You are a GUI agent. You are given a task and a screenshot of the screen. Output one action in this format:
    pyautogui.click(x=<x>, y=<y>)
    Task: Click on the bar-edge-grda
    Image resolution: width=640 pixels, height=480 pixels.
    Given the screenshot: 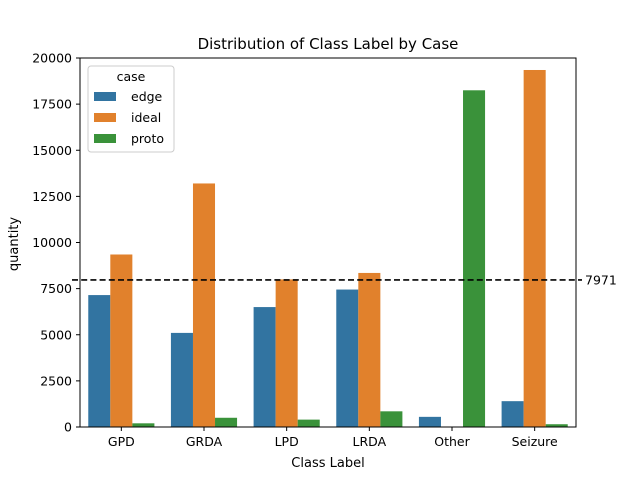 What is the action you would take?
    pyautogui.click(x=181, y=379)
    